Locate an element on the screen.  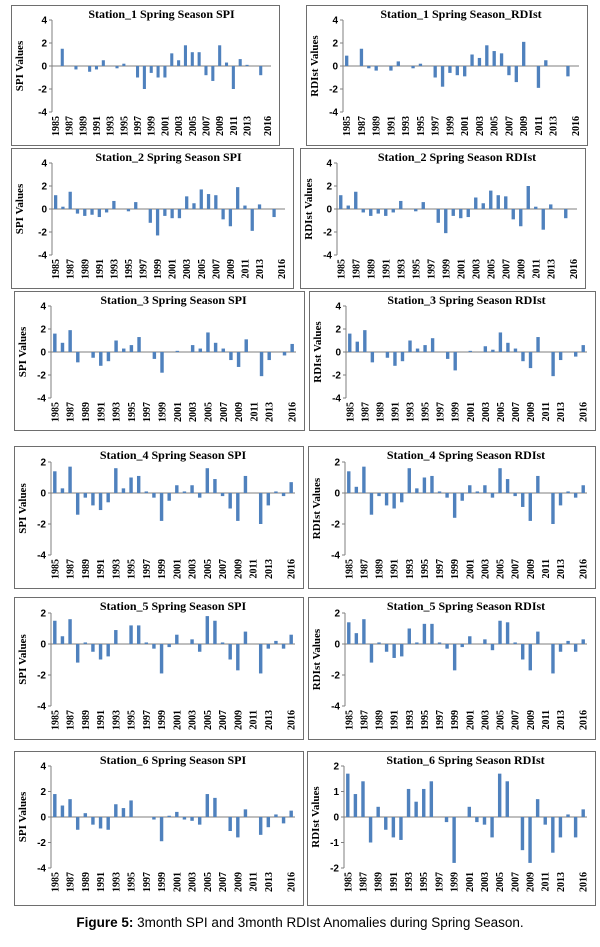
bar-2002 is located at coordinates (179, 214).